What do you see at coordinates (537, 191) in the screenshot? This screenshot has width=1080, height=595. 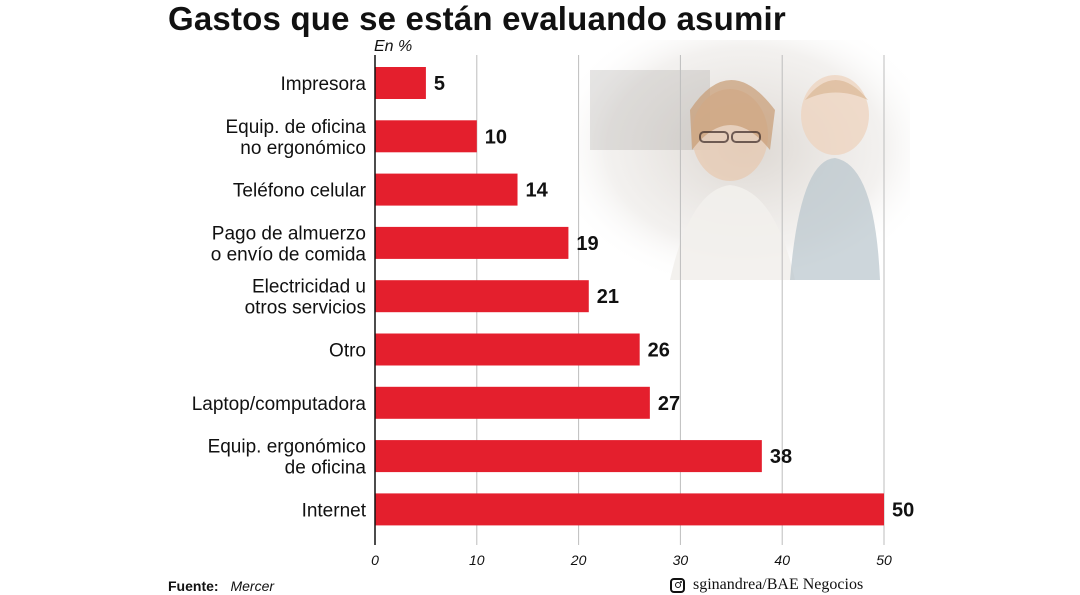 I see `value-label: 14` at bounding box center [537, 191].